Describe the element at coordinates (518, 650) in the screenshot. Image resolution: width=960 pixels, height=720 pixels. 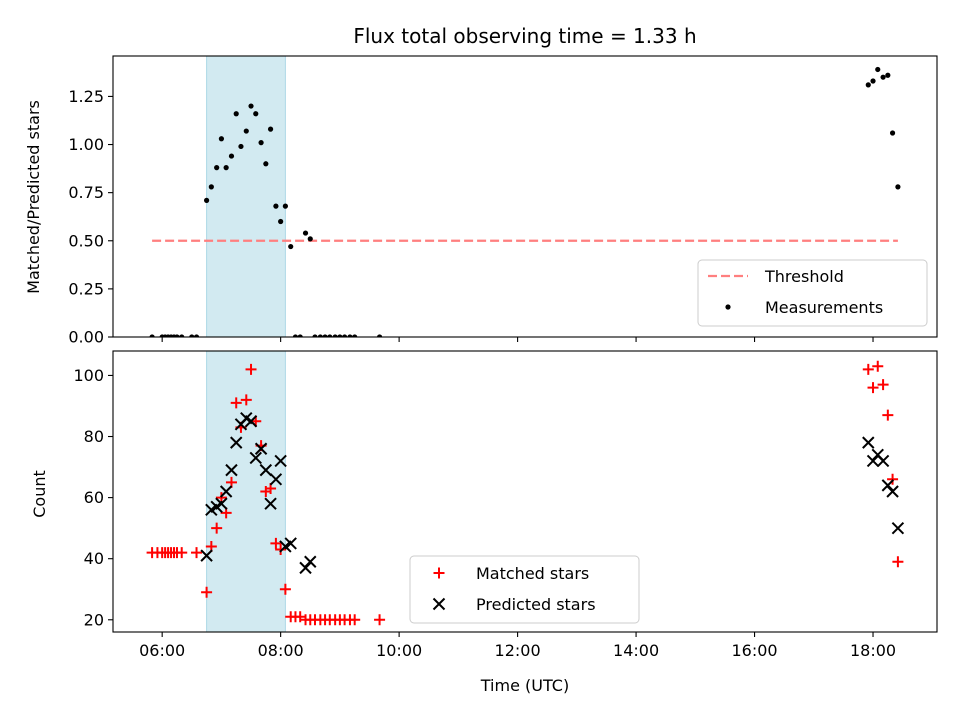
I see `x-tick-label: 12:00` at that location.